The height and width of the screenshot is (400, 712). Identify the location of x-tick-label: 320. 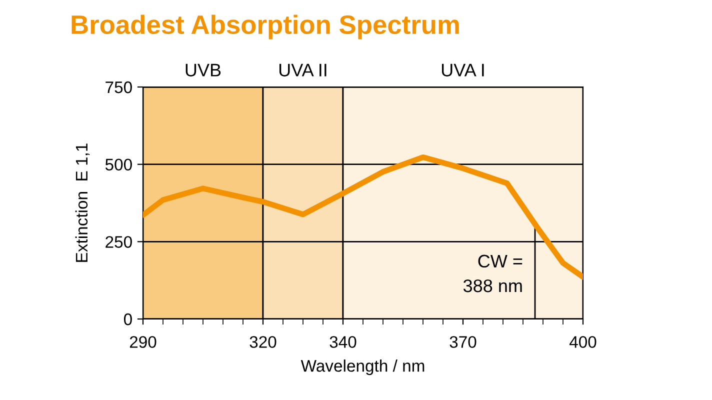
(263, 342).